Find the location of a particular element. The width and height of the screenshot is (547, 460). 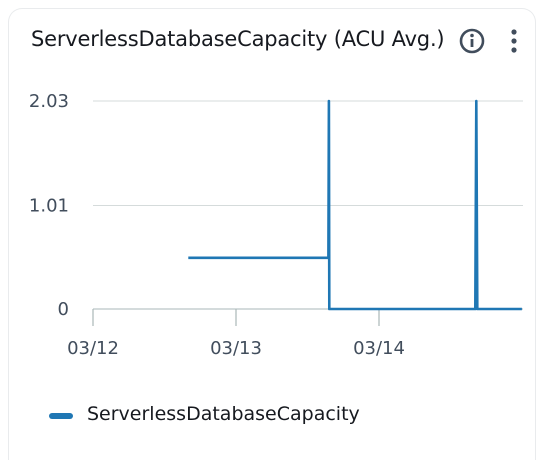

y-tick-label: 1.01 is located at coordinates (49, 206).